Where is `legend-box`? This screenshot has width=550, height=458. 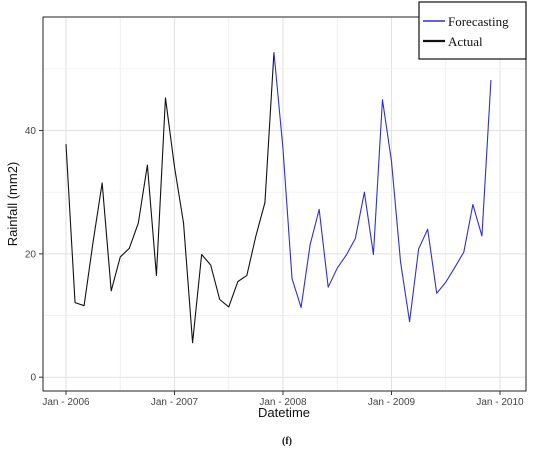 legend-box is located at coordinates (472, 30).